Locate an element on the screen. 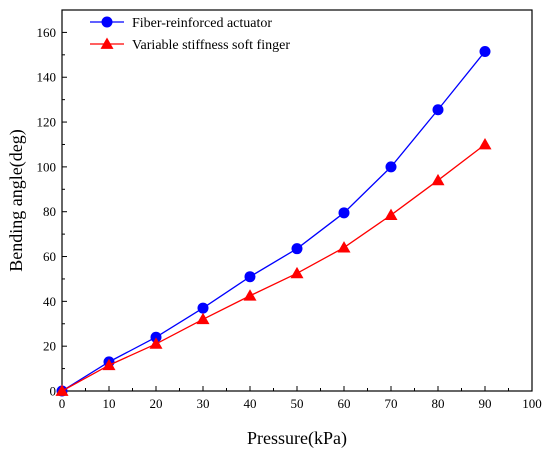 This screenshot has height=455, width=550. x-tick-label: 30 is located at coordinates (203, 403).